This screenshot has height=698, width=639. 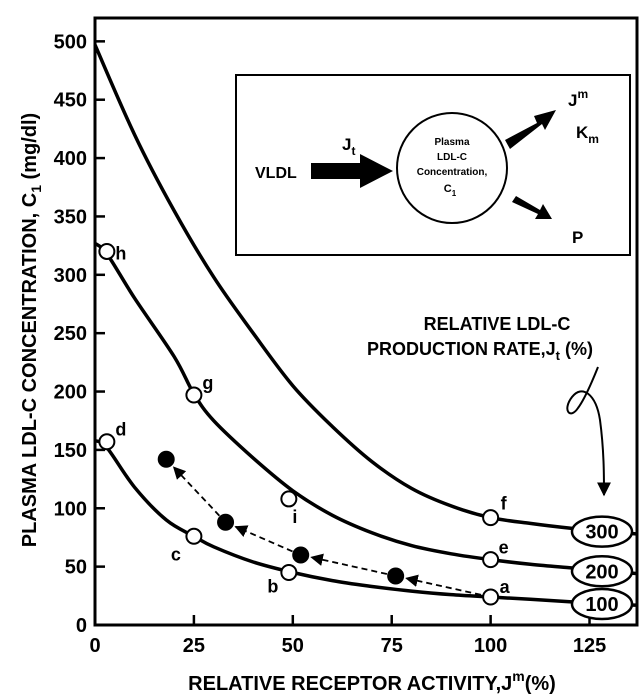 What do you see at coordinates (31, 330) in the screenshot?
I see `y-axis-label: PLASMA LDL-C CONCENTRATION, C1 (mg/dl)` at bounding box center [31, 330].